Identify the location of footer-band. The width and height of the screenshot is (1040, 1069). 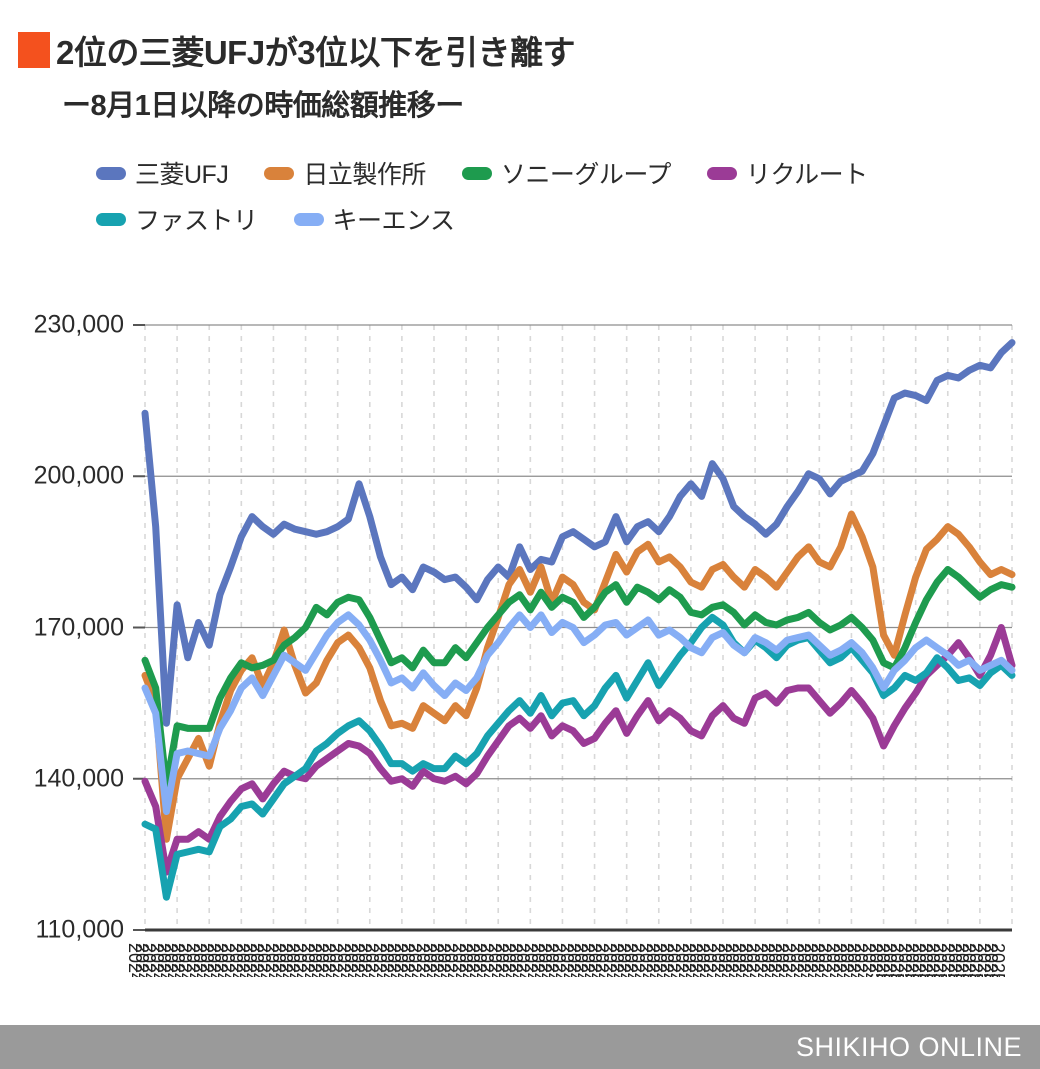
(520, 1047).